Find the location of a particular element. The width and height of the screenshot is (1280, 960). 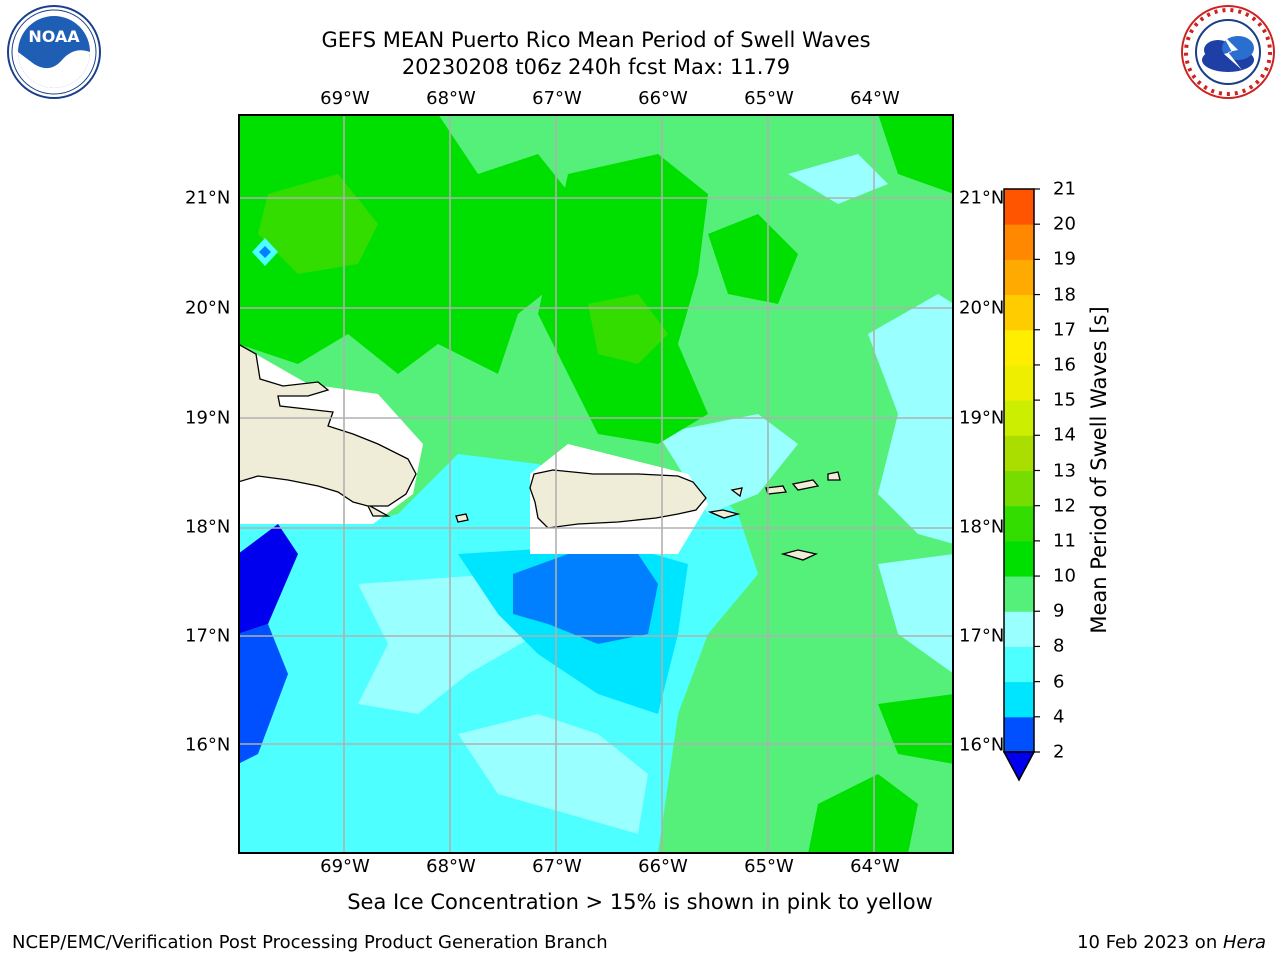

lon-label-bottom: 67°W is located at coordinates (557, 866).